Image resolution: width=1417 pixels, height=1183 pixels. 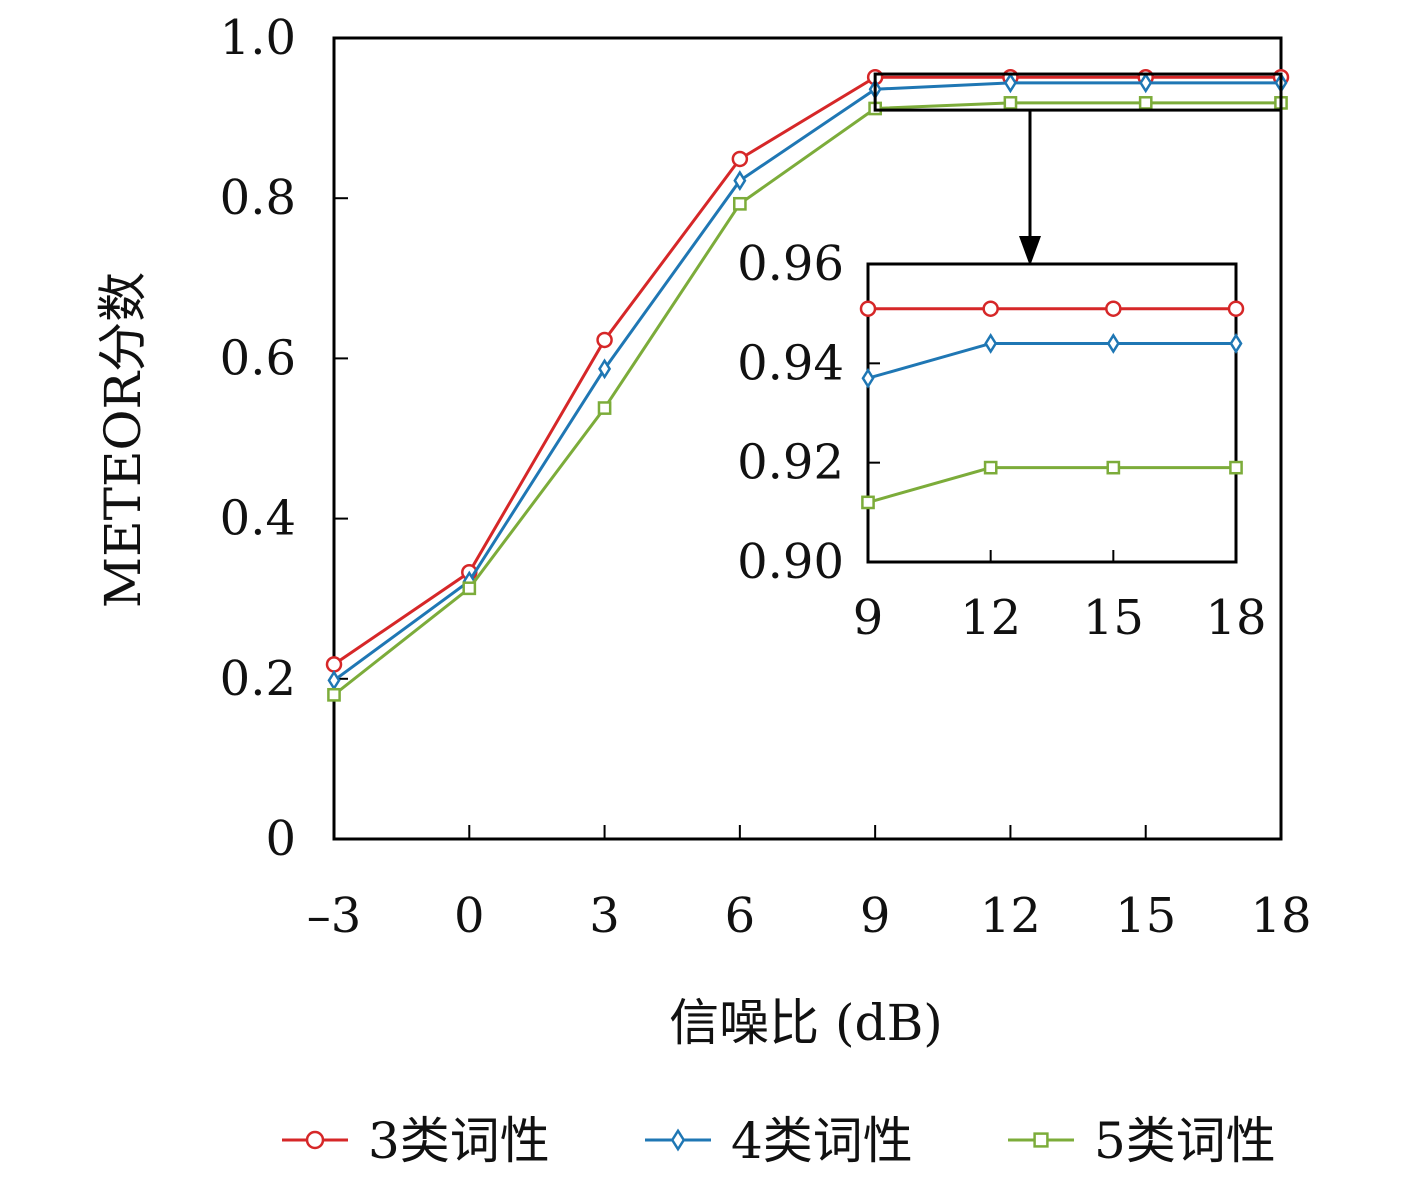 What do you see at coordinates (258, 519) in the screenshot?
I see `y-tick-label: 0.4` at bounding box center [258, 519].